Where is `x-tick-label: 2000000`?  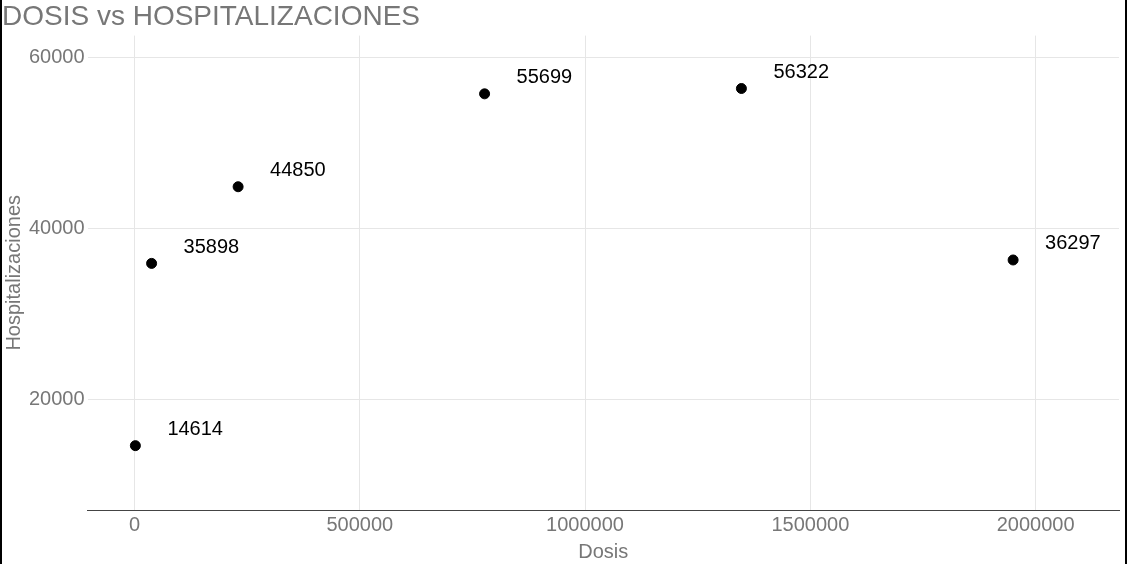 x-tick-label: 2000000 is located at coordinates (1035, 523).